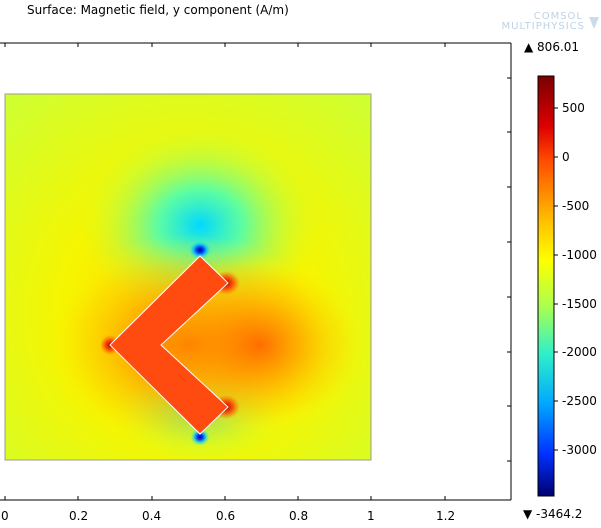  I want to click on colorbar-min-label: ▼ -3464.2, so click(552, 514).